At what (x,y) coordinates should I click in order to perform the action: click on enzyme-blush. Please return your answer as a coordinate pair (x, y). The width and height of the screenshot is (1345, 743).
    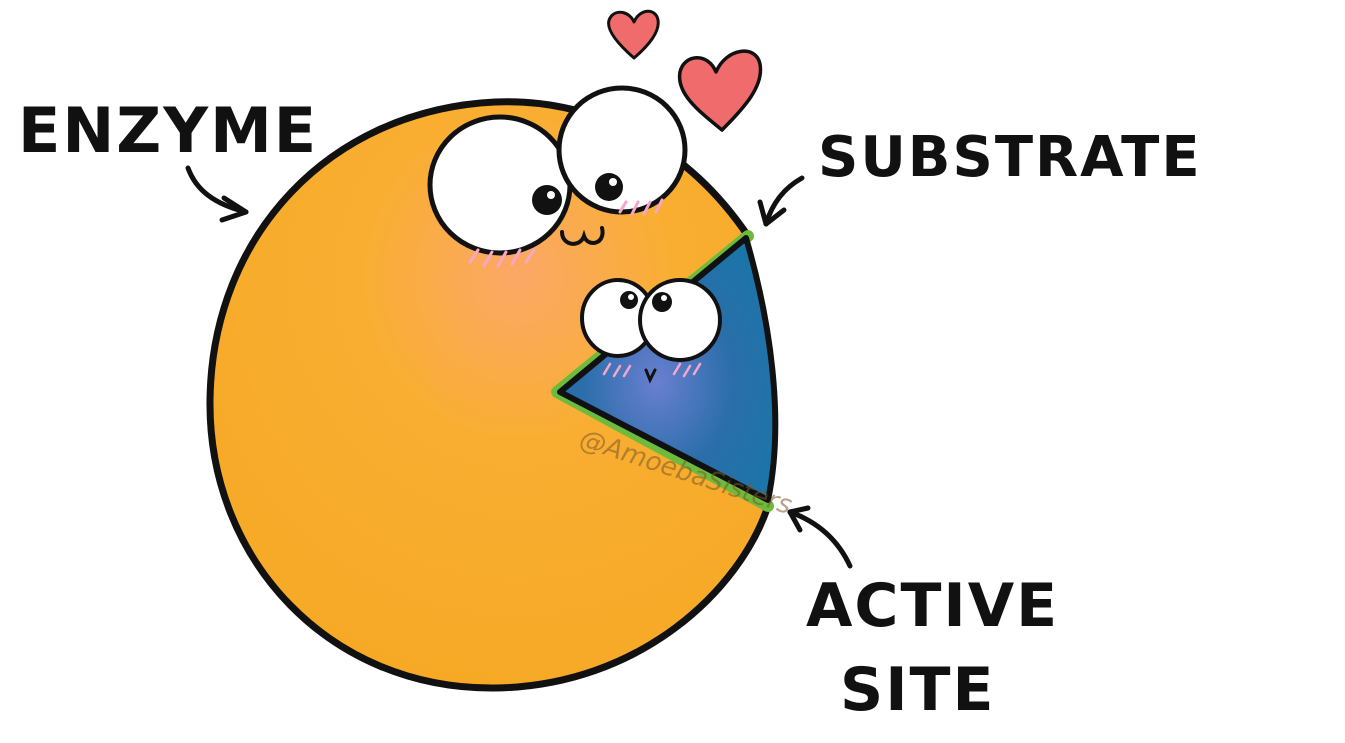
    Looking at the image, I should click on (566, 233).